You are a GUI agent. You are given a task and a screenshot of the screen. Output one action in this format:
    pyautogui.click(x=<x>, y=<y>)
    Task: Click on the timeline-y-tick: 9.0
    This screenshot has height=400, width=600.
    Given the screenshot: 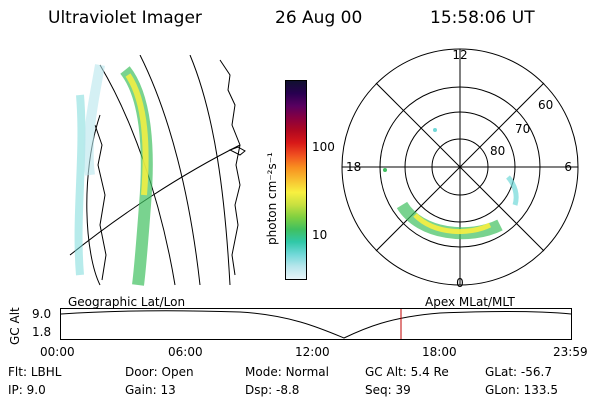 What is the action you would take?
    pyautogui.click(x=42, y=314)
    